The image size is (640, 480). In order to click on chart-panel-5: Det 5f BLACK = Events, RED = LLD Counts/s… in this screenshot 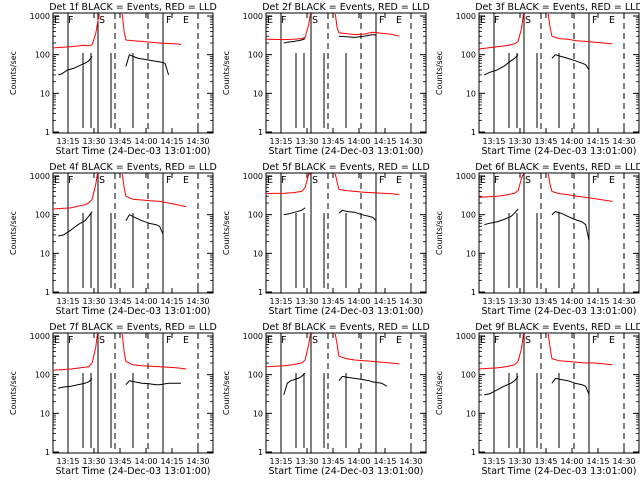, I will do `click(326, 239)`.